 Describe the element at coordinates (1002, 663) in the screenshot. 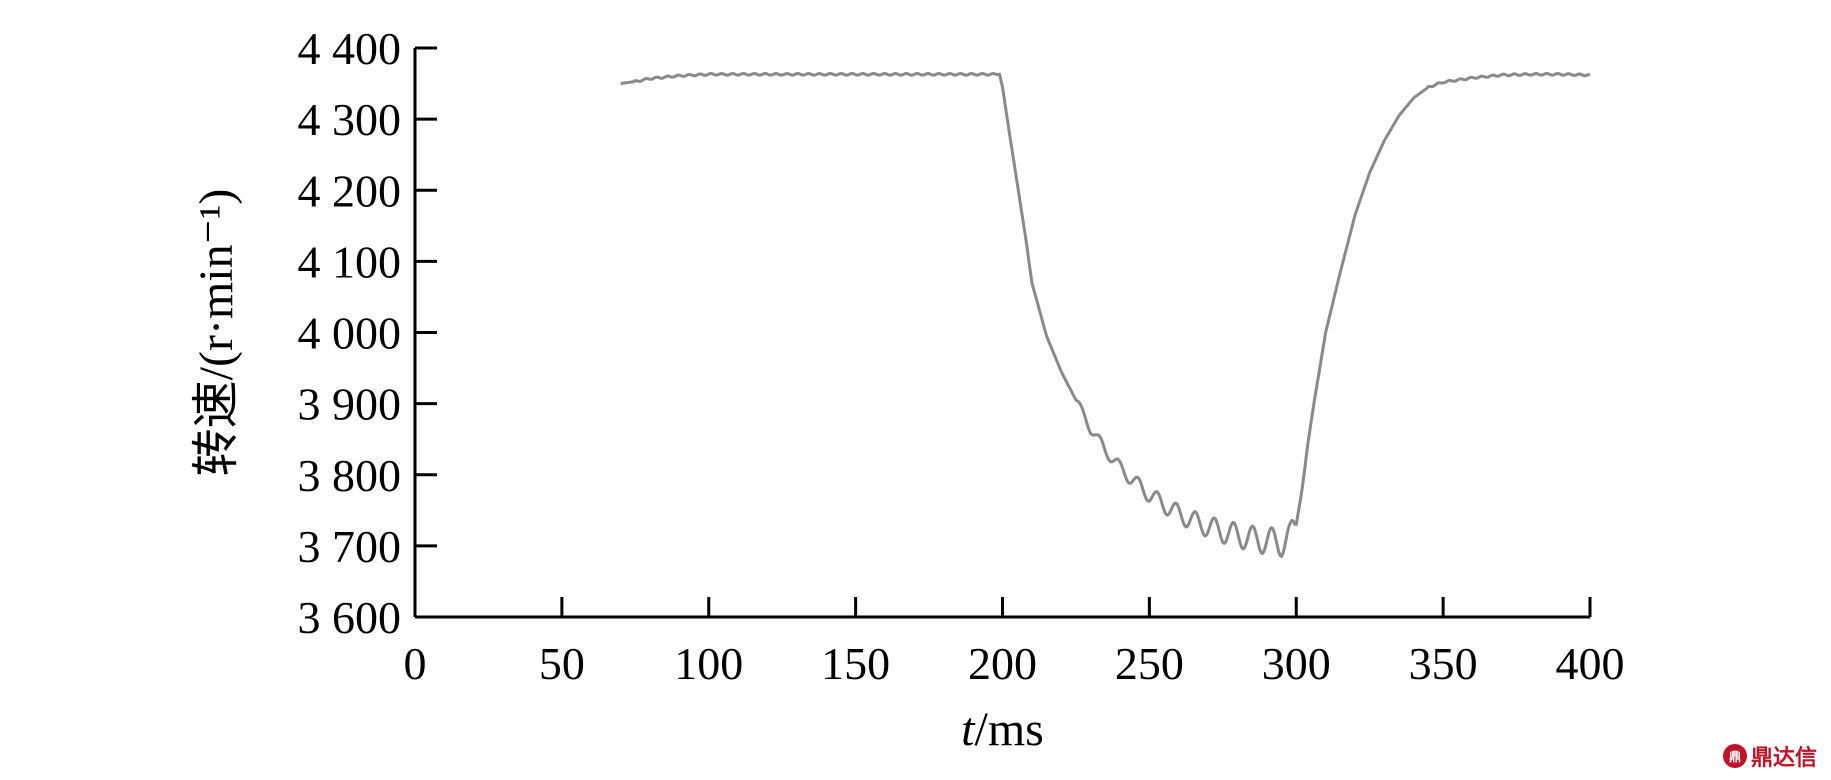

I see `x-tick-label: 200` at that location.